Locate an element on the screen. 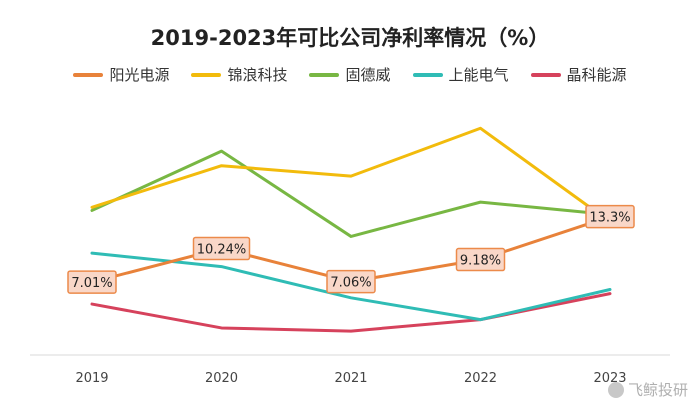  x-tick-label: 2019 is located at coordinates (91, 378).